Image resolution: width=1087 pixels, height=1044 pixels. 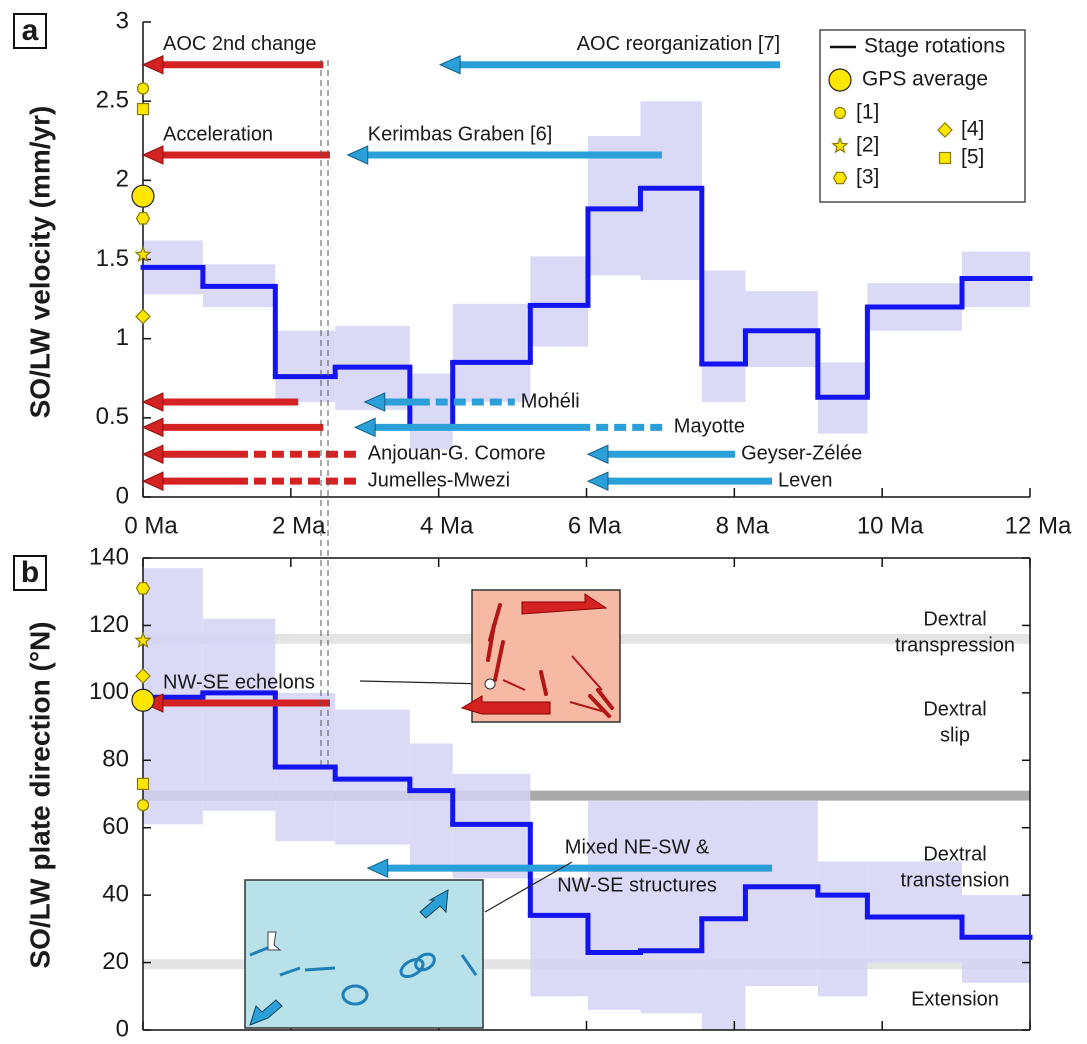 I want to click on y-tick-label: 20, so click(x=115, y=961).